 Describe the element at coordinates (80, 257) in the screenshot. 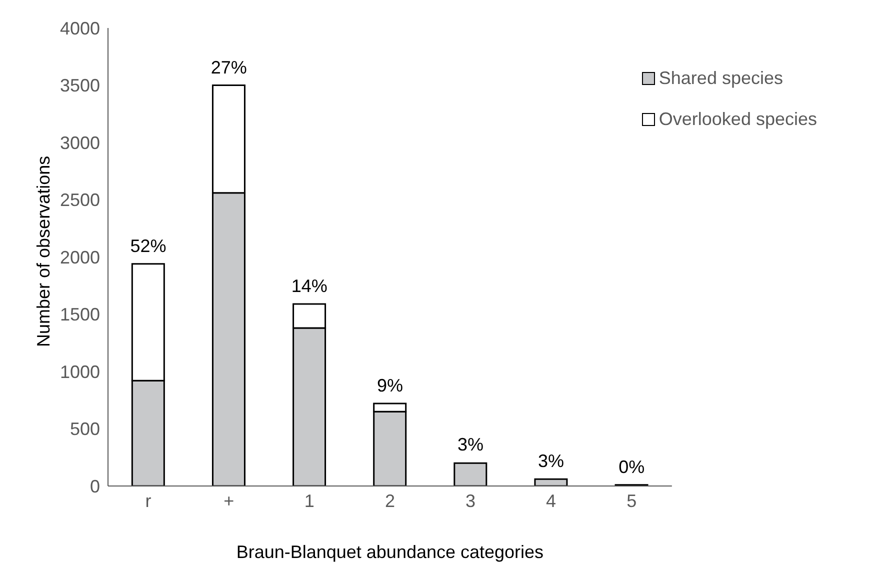

I see `y-tick-label: 2000` at that location.